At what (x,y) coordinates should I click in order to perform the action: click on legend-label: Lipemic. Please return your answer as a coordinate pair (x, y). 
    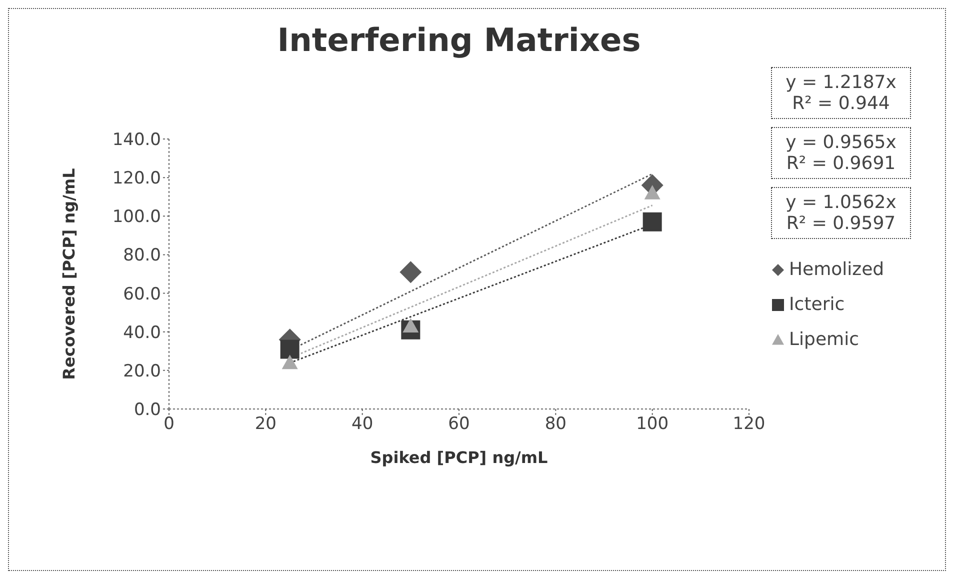
    Looking at the image, I should click on (824, 339).